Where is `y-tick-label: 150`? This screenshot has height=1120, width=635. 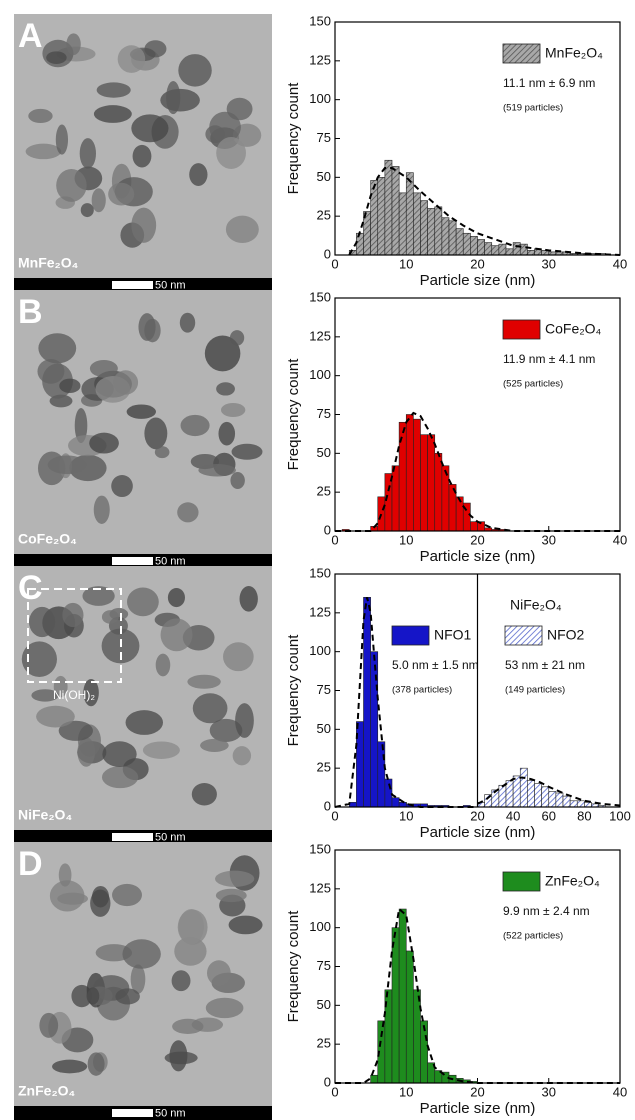
y-tick-label: 150 is located at coordinates (320, 572).